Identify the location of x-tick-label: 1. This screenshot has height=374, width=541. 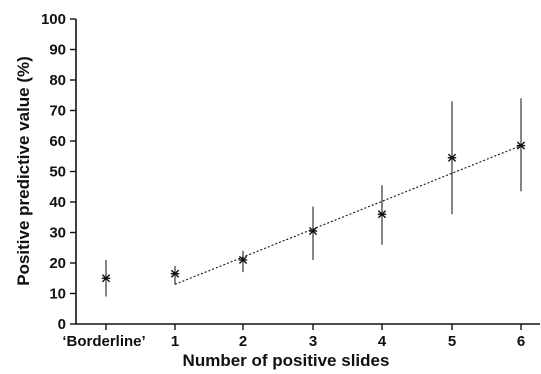
(175, 341).